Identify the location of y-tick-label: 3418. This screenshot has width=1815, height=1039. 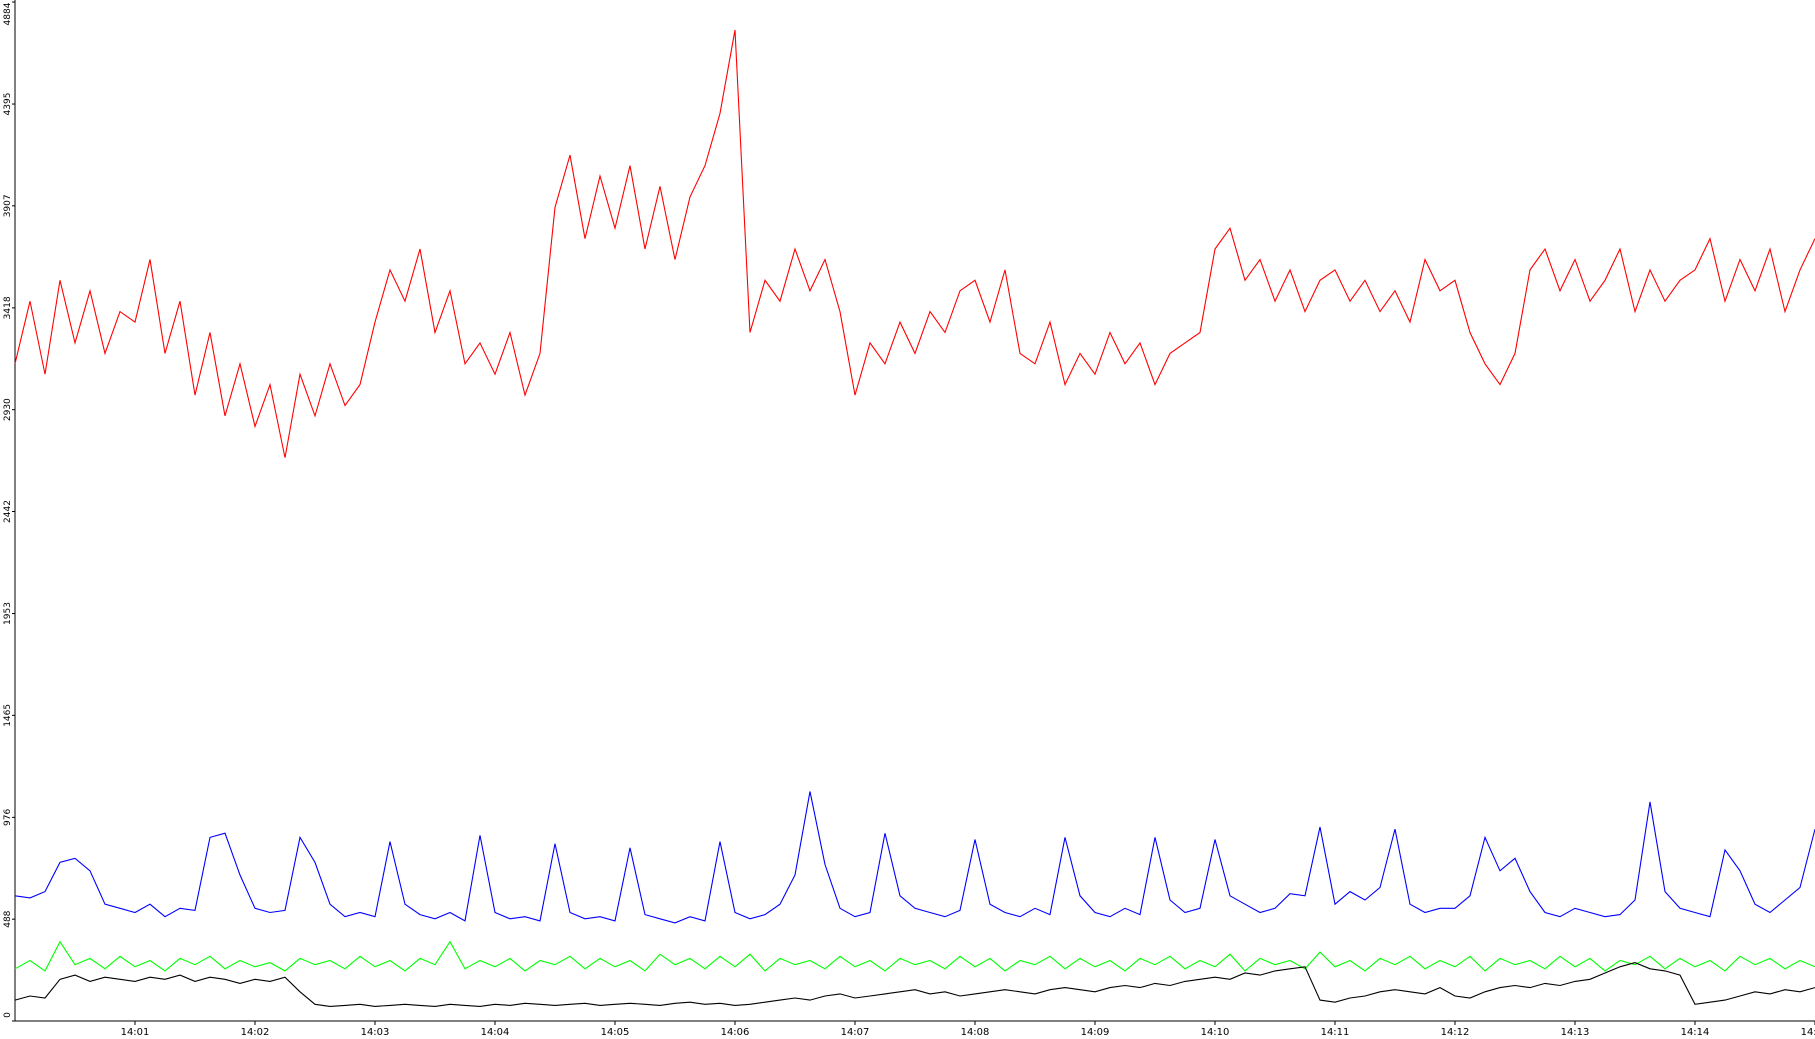
(8, 307).